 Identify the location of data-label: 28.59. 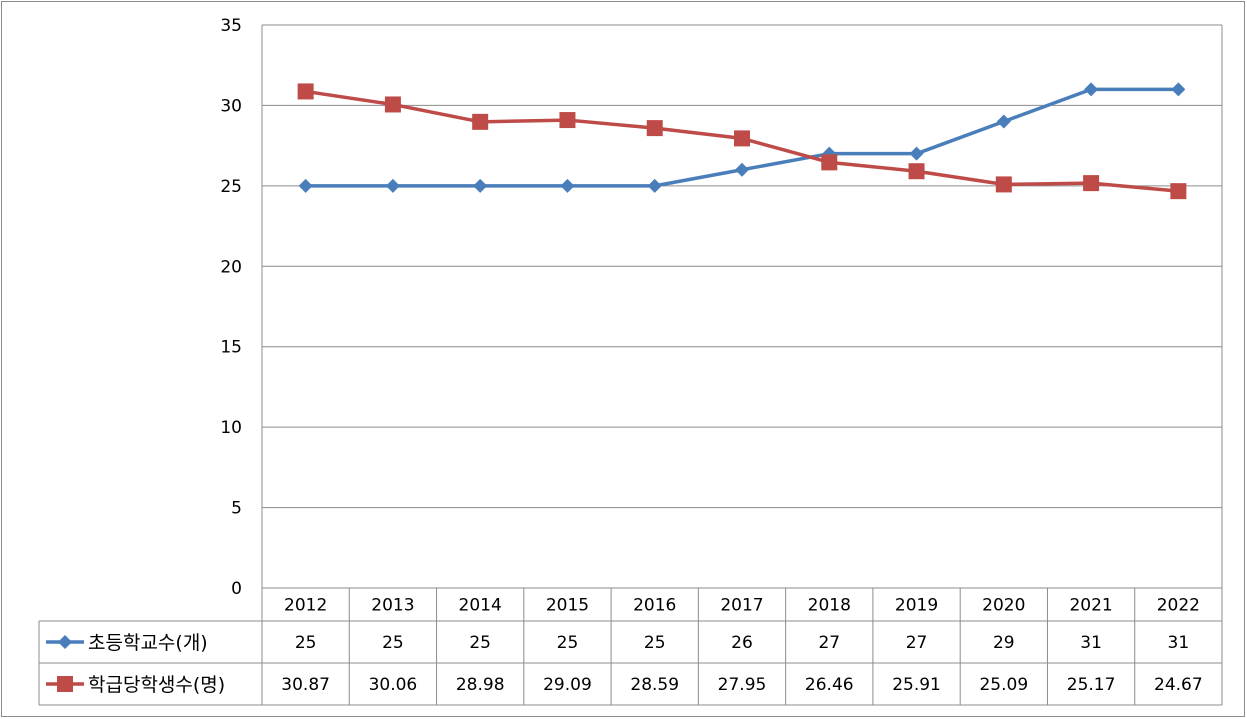
(654, 685).